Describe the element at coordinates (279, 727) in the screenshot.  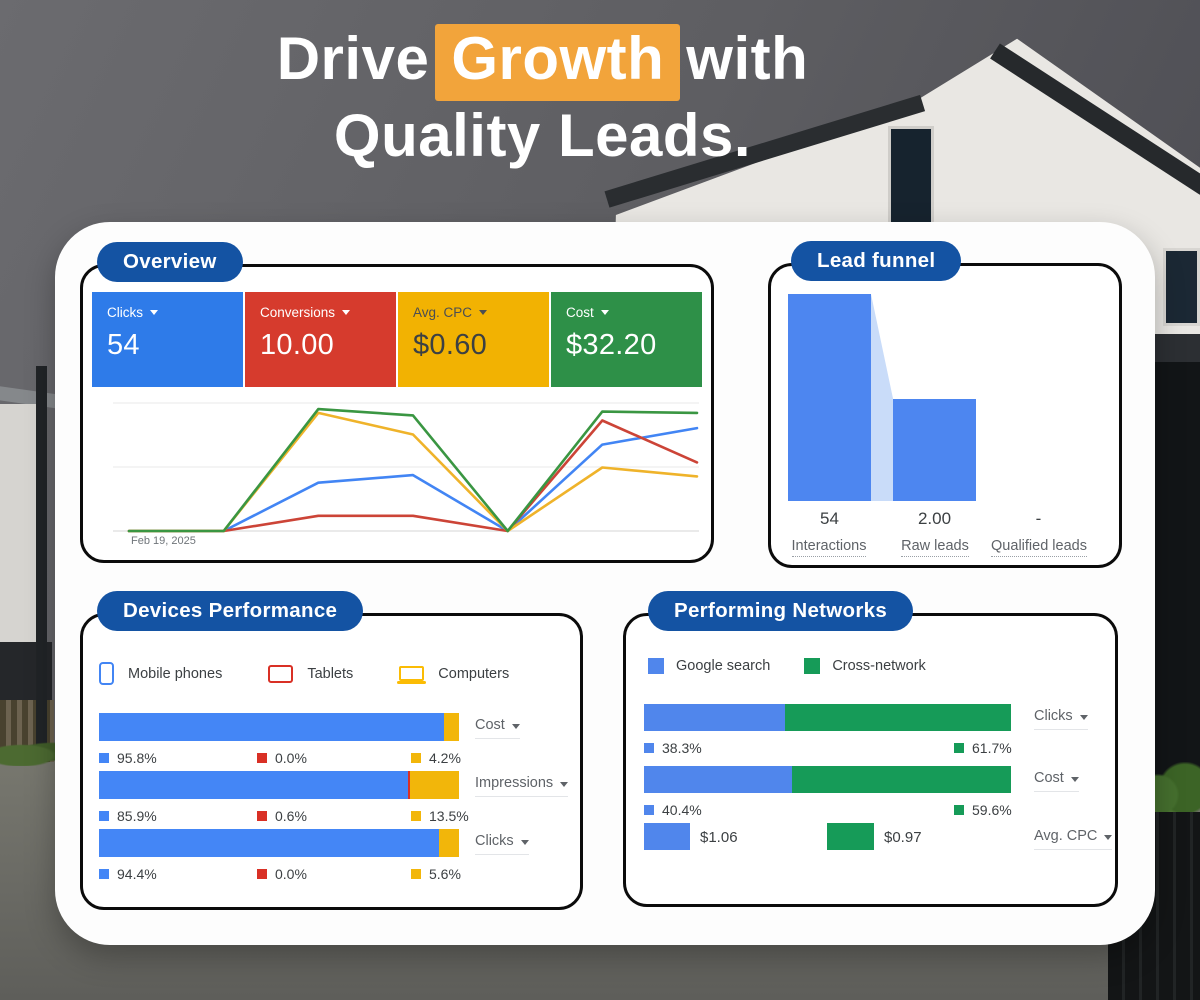
I see `devices-cost-bar` at that location.